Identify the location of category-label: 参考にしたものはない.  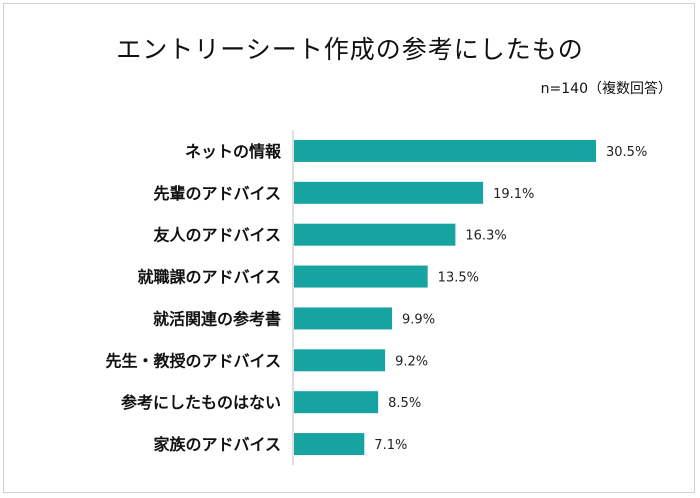
(201, 402).